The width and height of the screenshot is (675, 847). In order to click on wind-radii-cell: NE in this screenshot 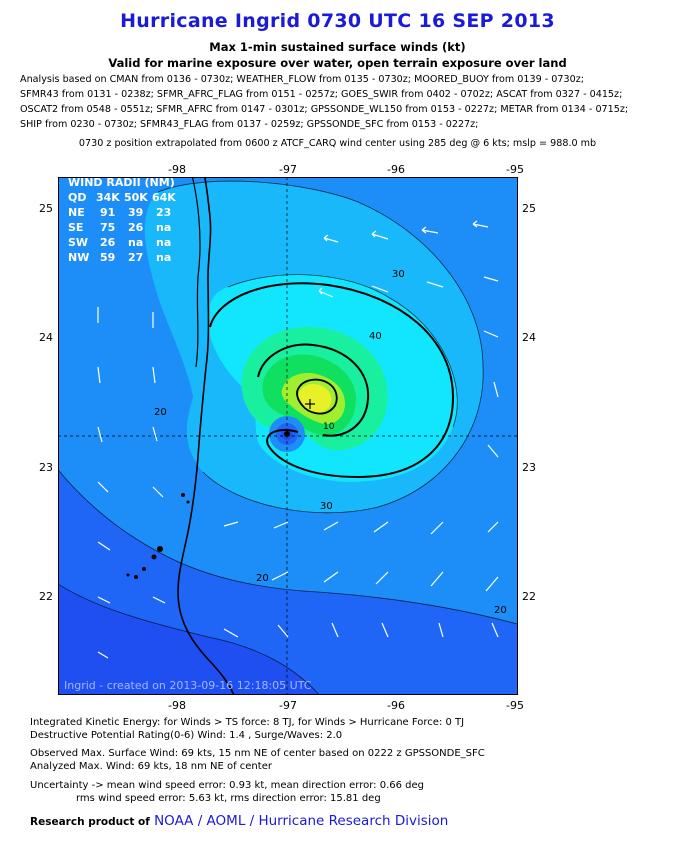, I will do `click(76, 212)`.